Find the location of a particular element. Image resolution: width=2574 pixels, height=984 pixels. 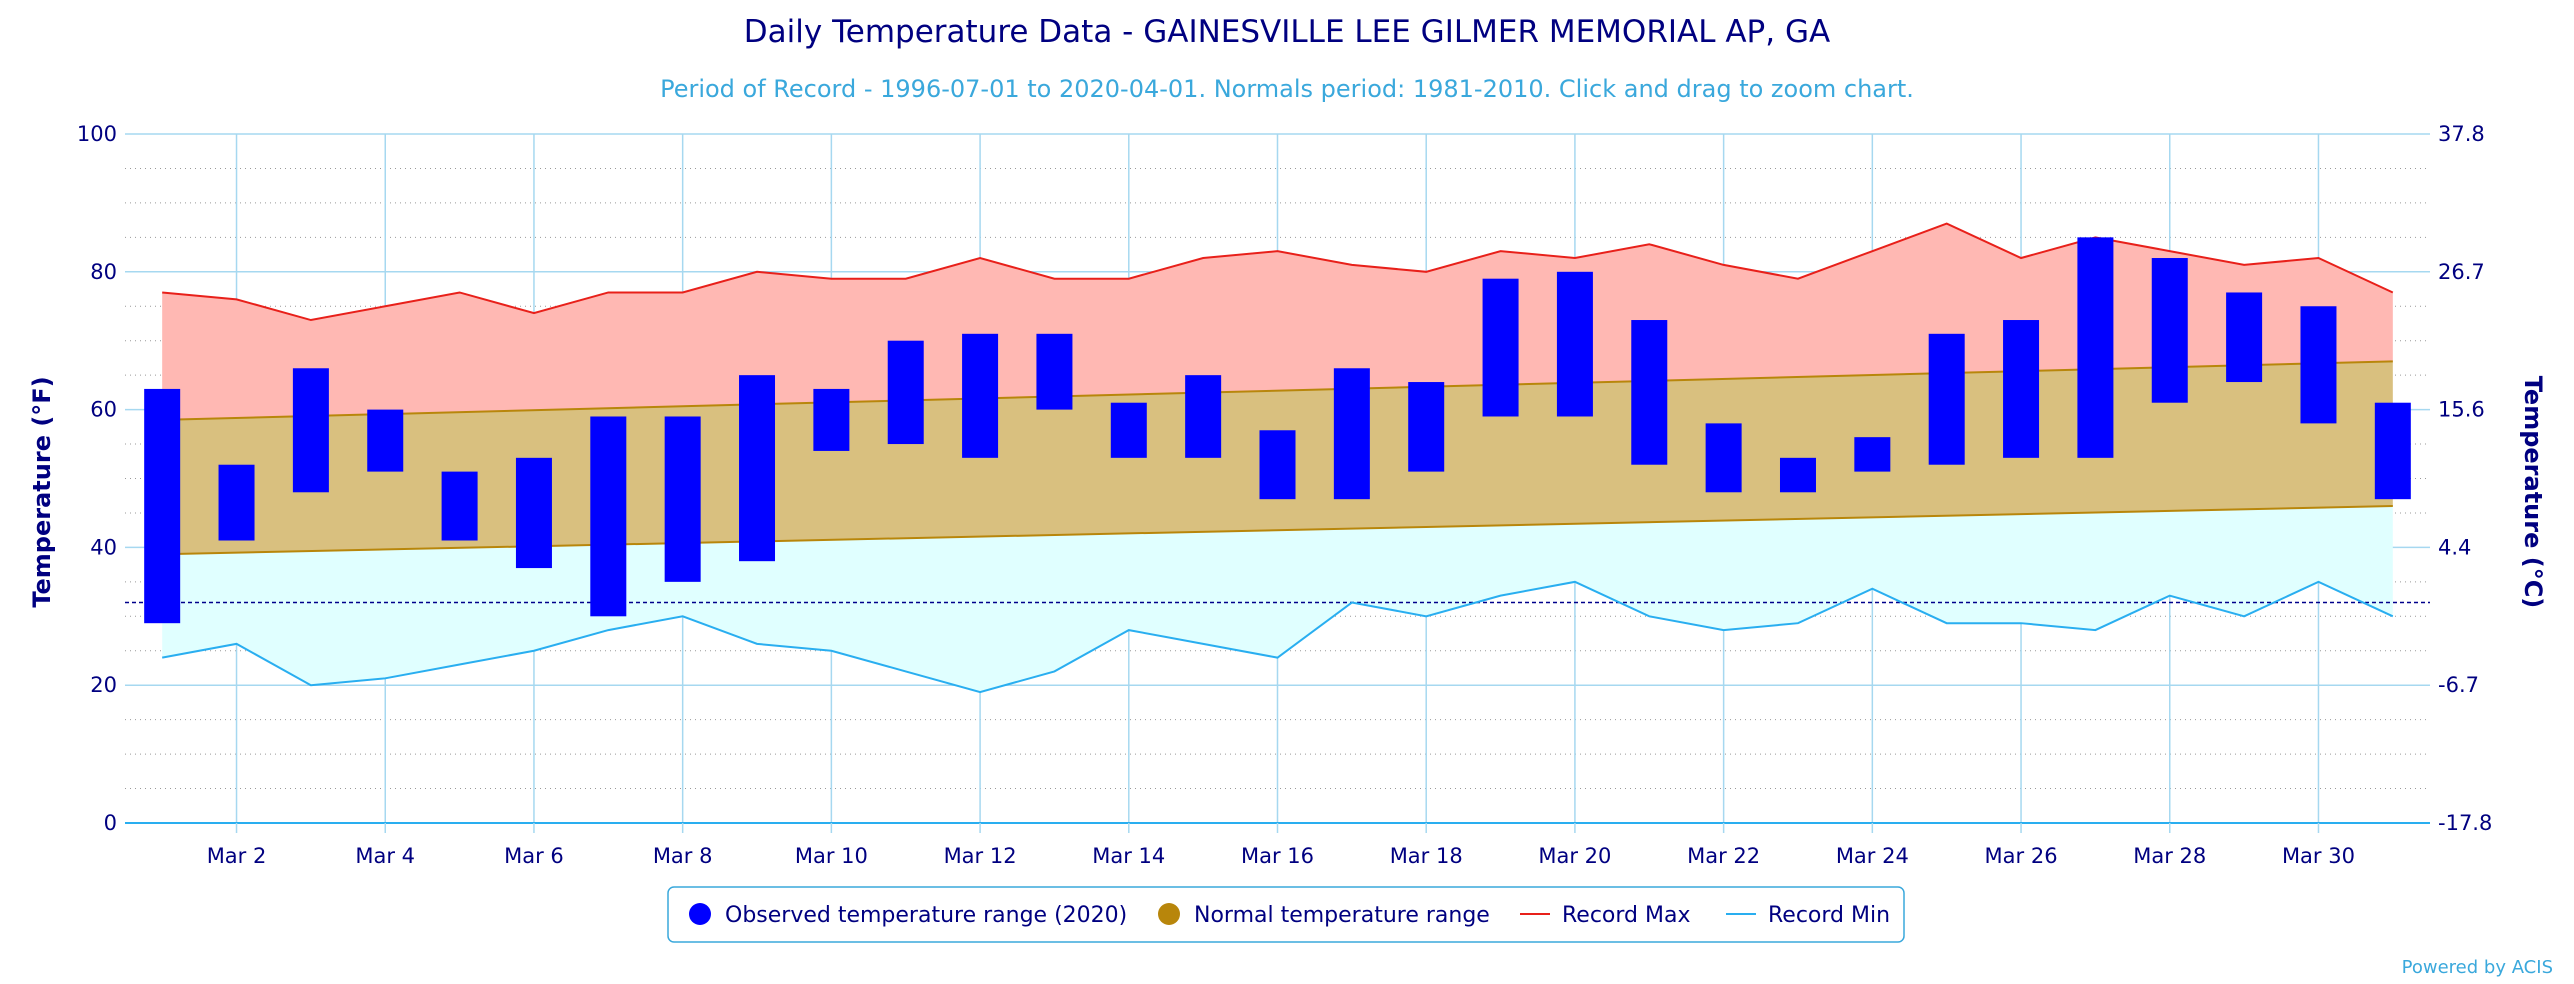

y-axis-title-right: Temperature (°C) is located at coordinates (2533, 492).